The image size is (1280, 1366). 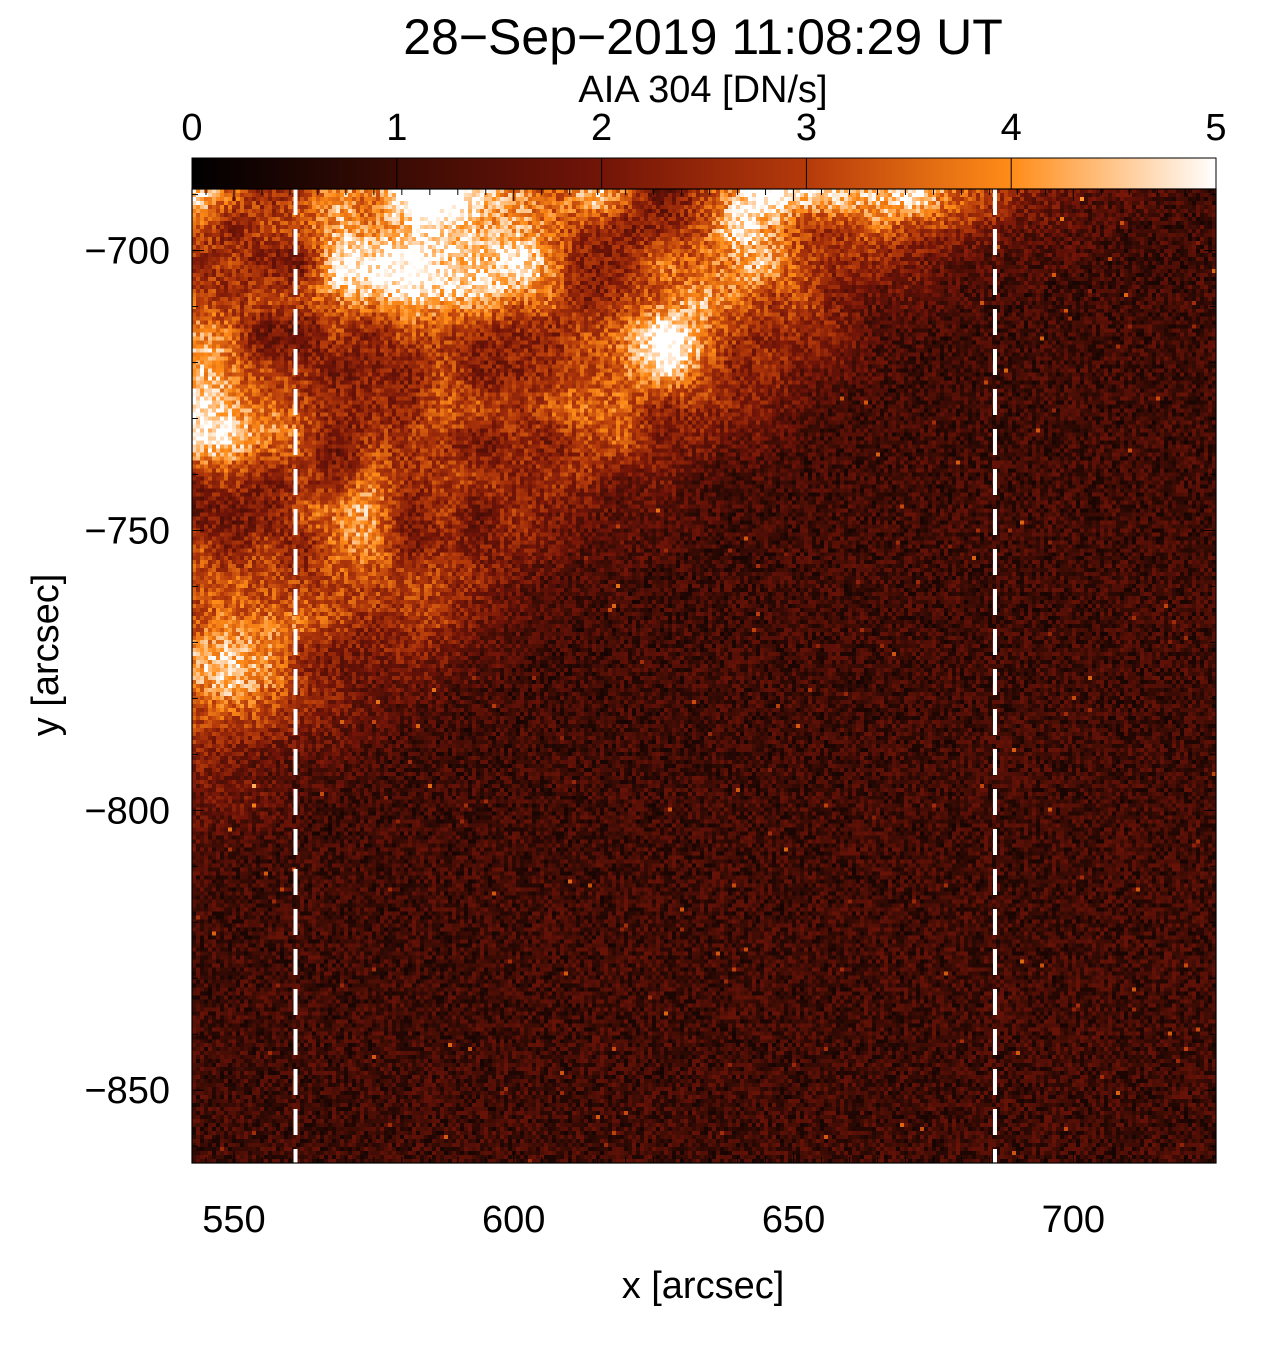 What do you see at coordinates (46, 655) in the screenshot?
I see `y-axis-label: y [arcsec]` at bounding box center [46, 655].